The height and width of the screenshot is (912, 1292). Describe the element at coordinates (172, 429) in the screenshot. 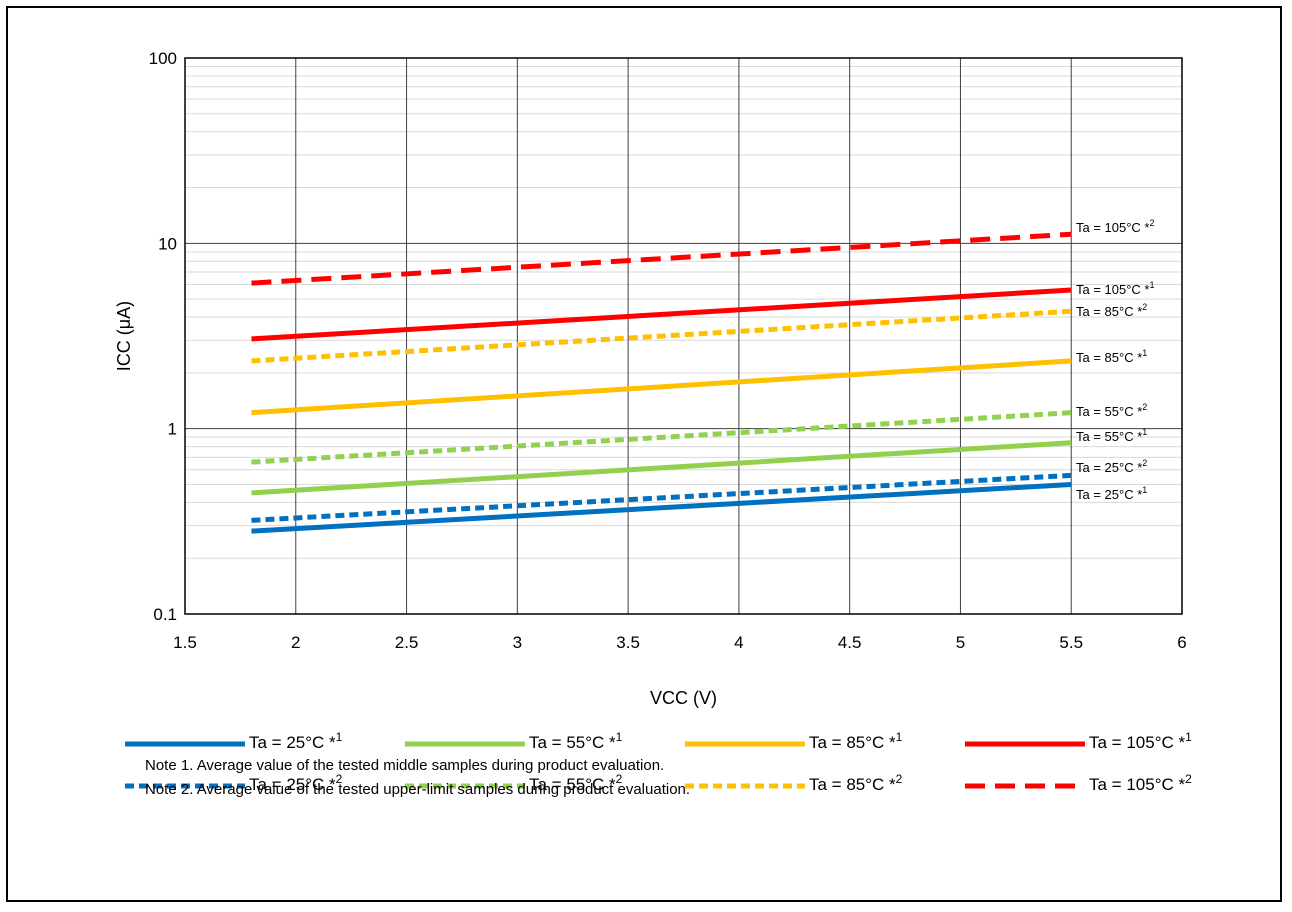

I see `y-tick-label: 1` at that location.